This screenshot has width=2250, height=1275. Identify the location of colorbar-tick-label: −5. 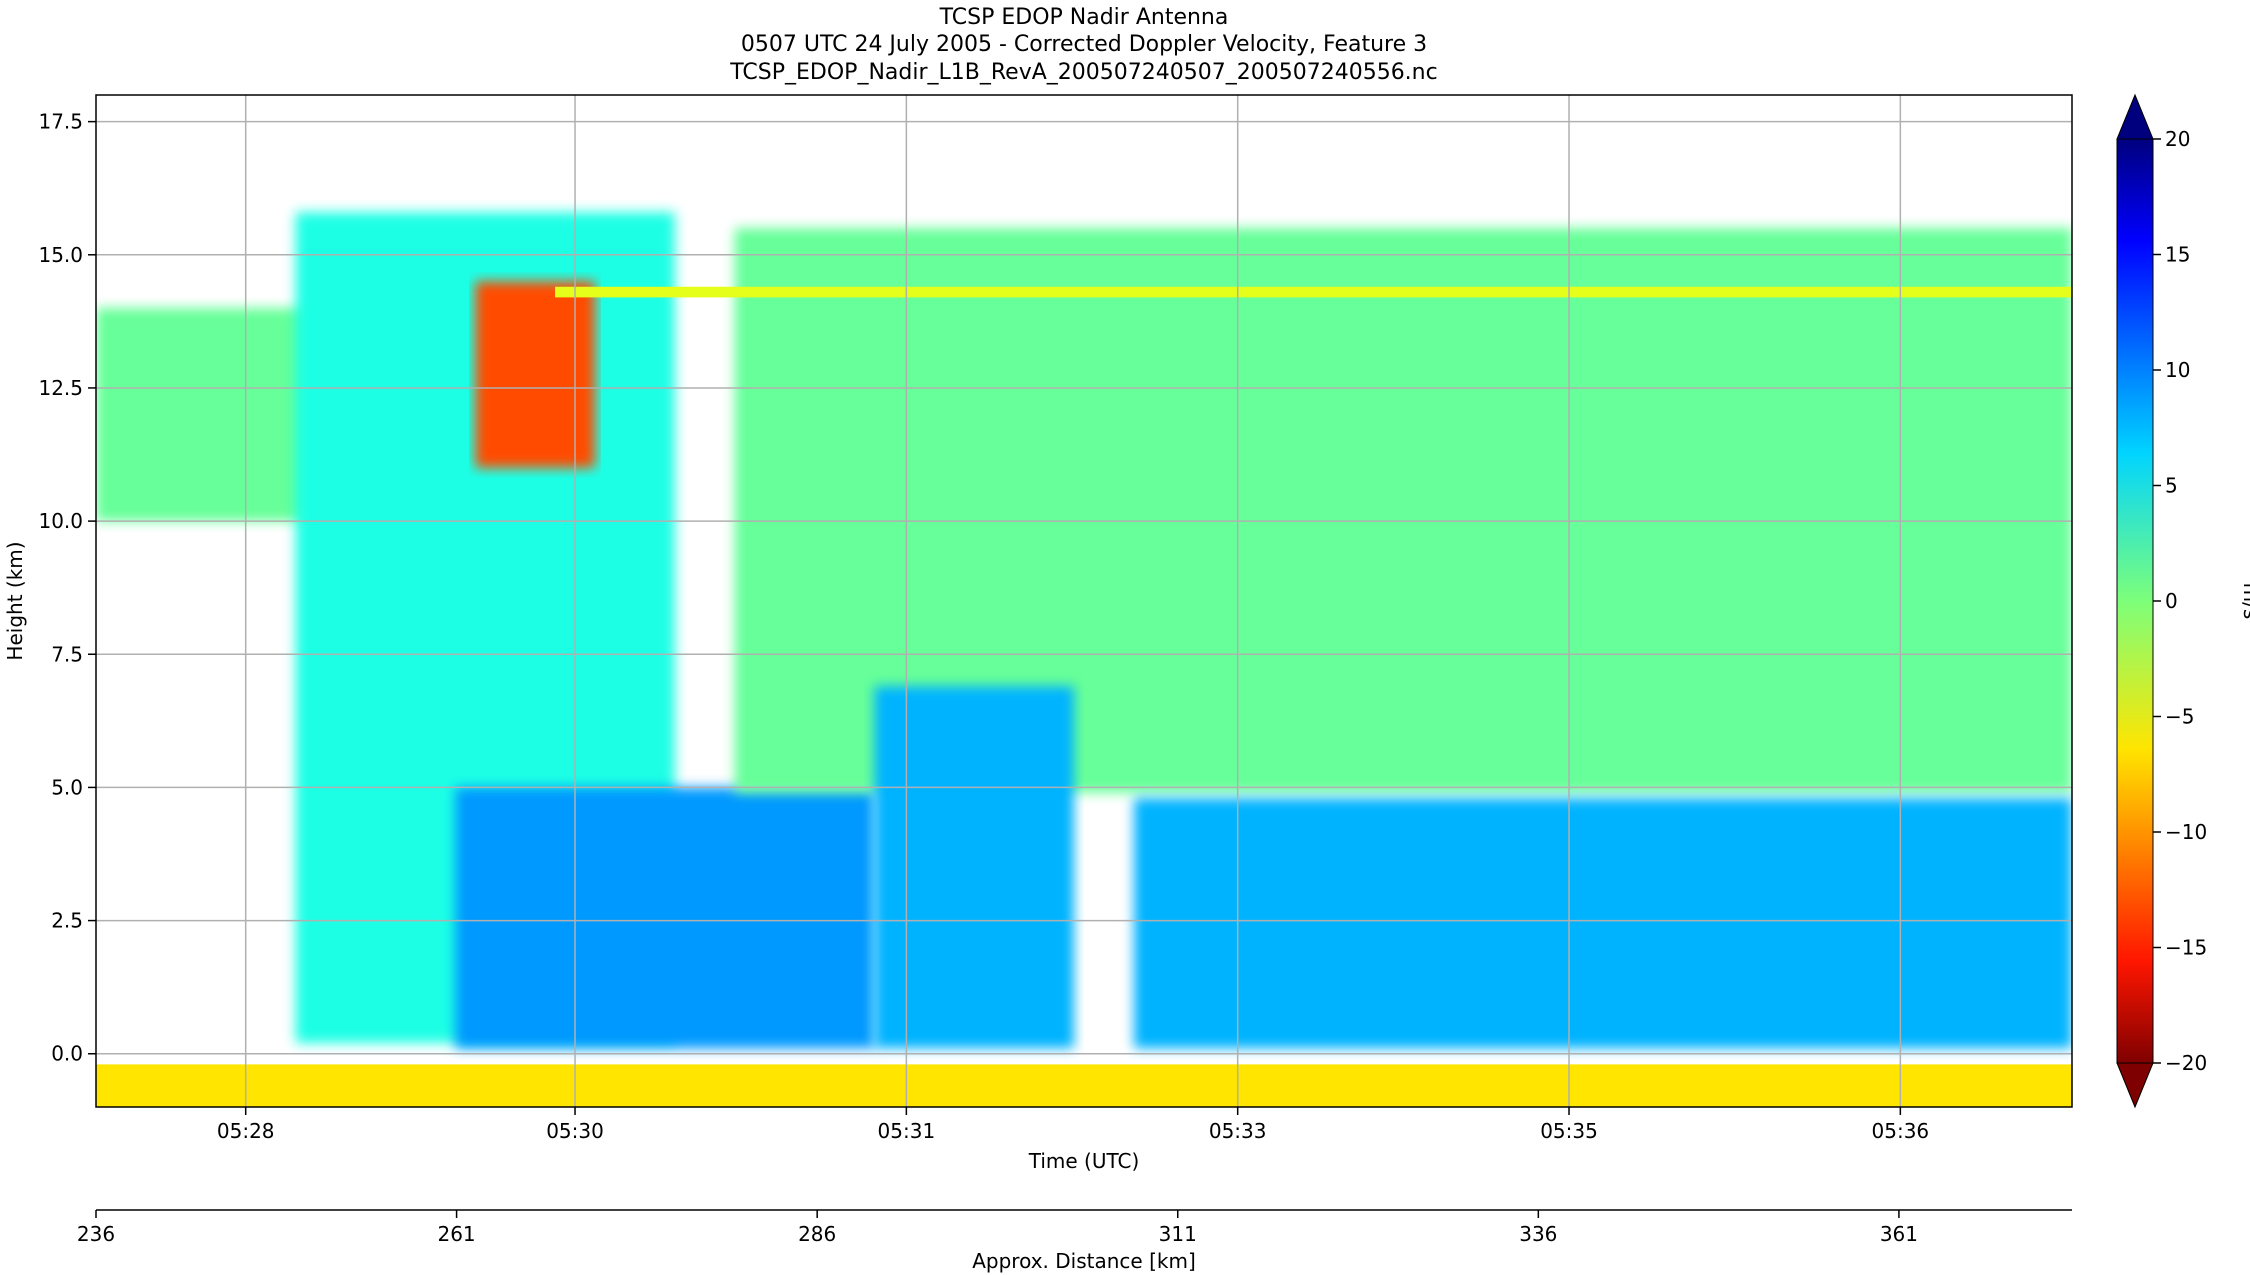
(2179, 717).